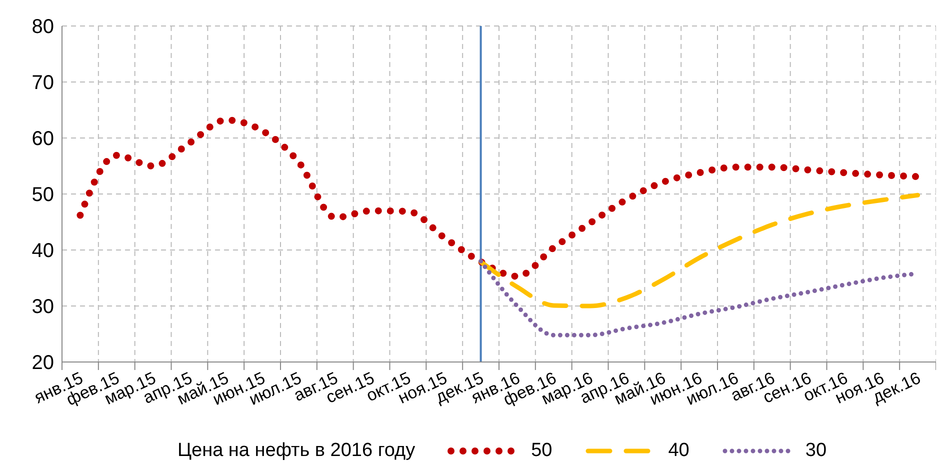 The height and width of the screenshot is (470, 944). What do you see at coordinates (43, 363) in the screenshot?
I see `y-tick-label: 20` at bounding box center [43, 363].